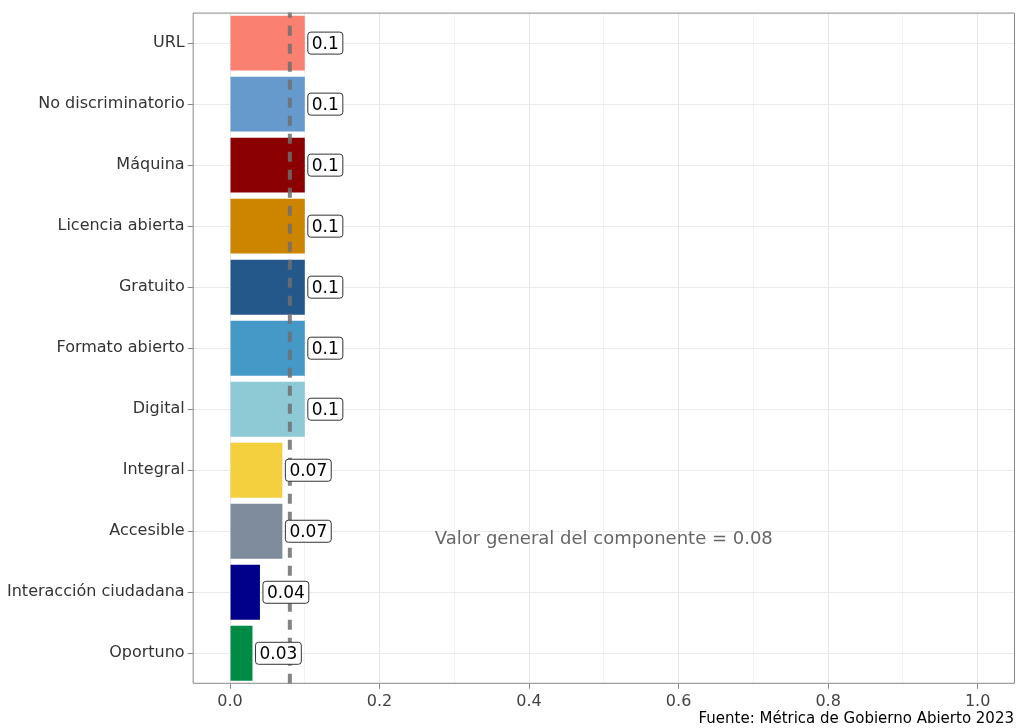 Image resolution: width=1016 pixels, height=728 pixels. What do you see at coordinates (147, 652) in the screenshot?
I see `y-tick-label: Oportuno` at bounding box center [147, 652].